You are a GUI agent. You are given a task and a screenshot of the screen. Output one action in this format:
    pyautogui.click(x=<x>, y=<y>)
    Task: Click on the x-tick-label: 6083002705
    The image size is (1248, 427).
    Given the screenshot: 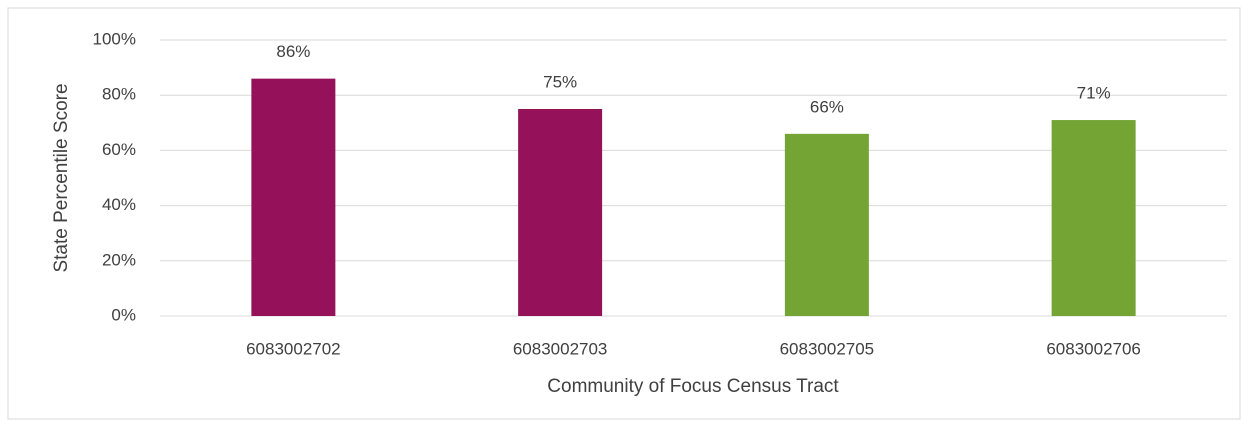 What is the action you would take?
    pyautogui.click(x=827, y=348)
    